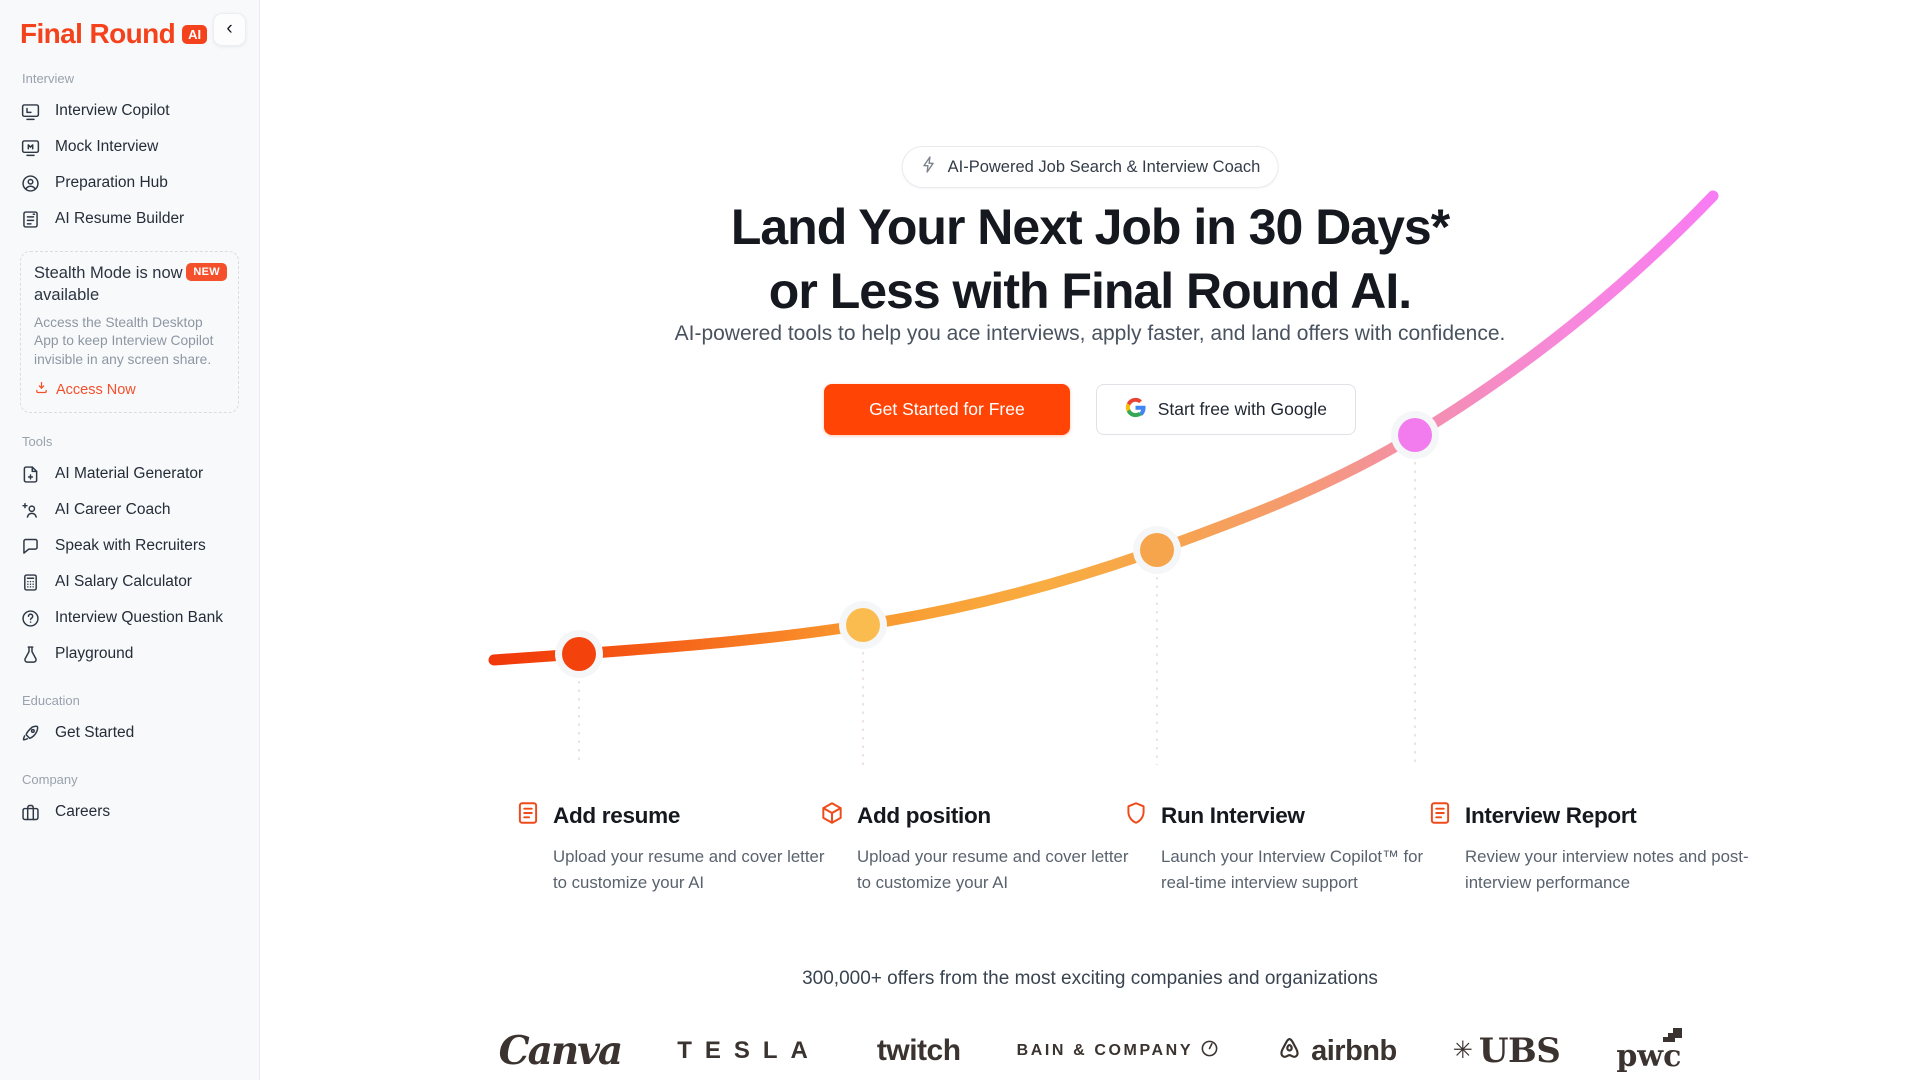 The width and height of the screenshot is (1920, 1080). Describe the element at coordinates (1462, 1050) in the screenshot. I see `ubs-keys-icon: ✳` at that location.